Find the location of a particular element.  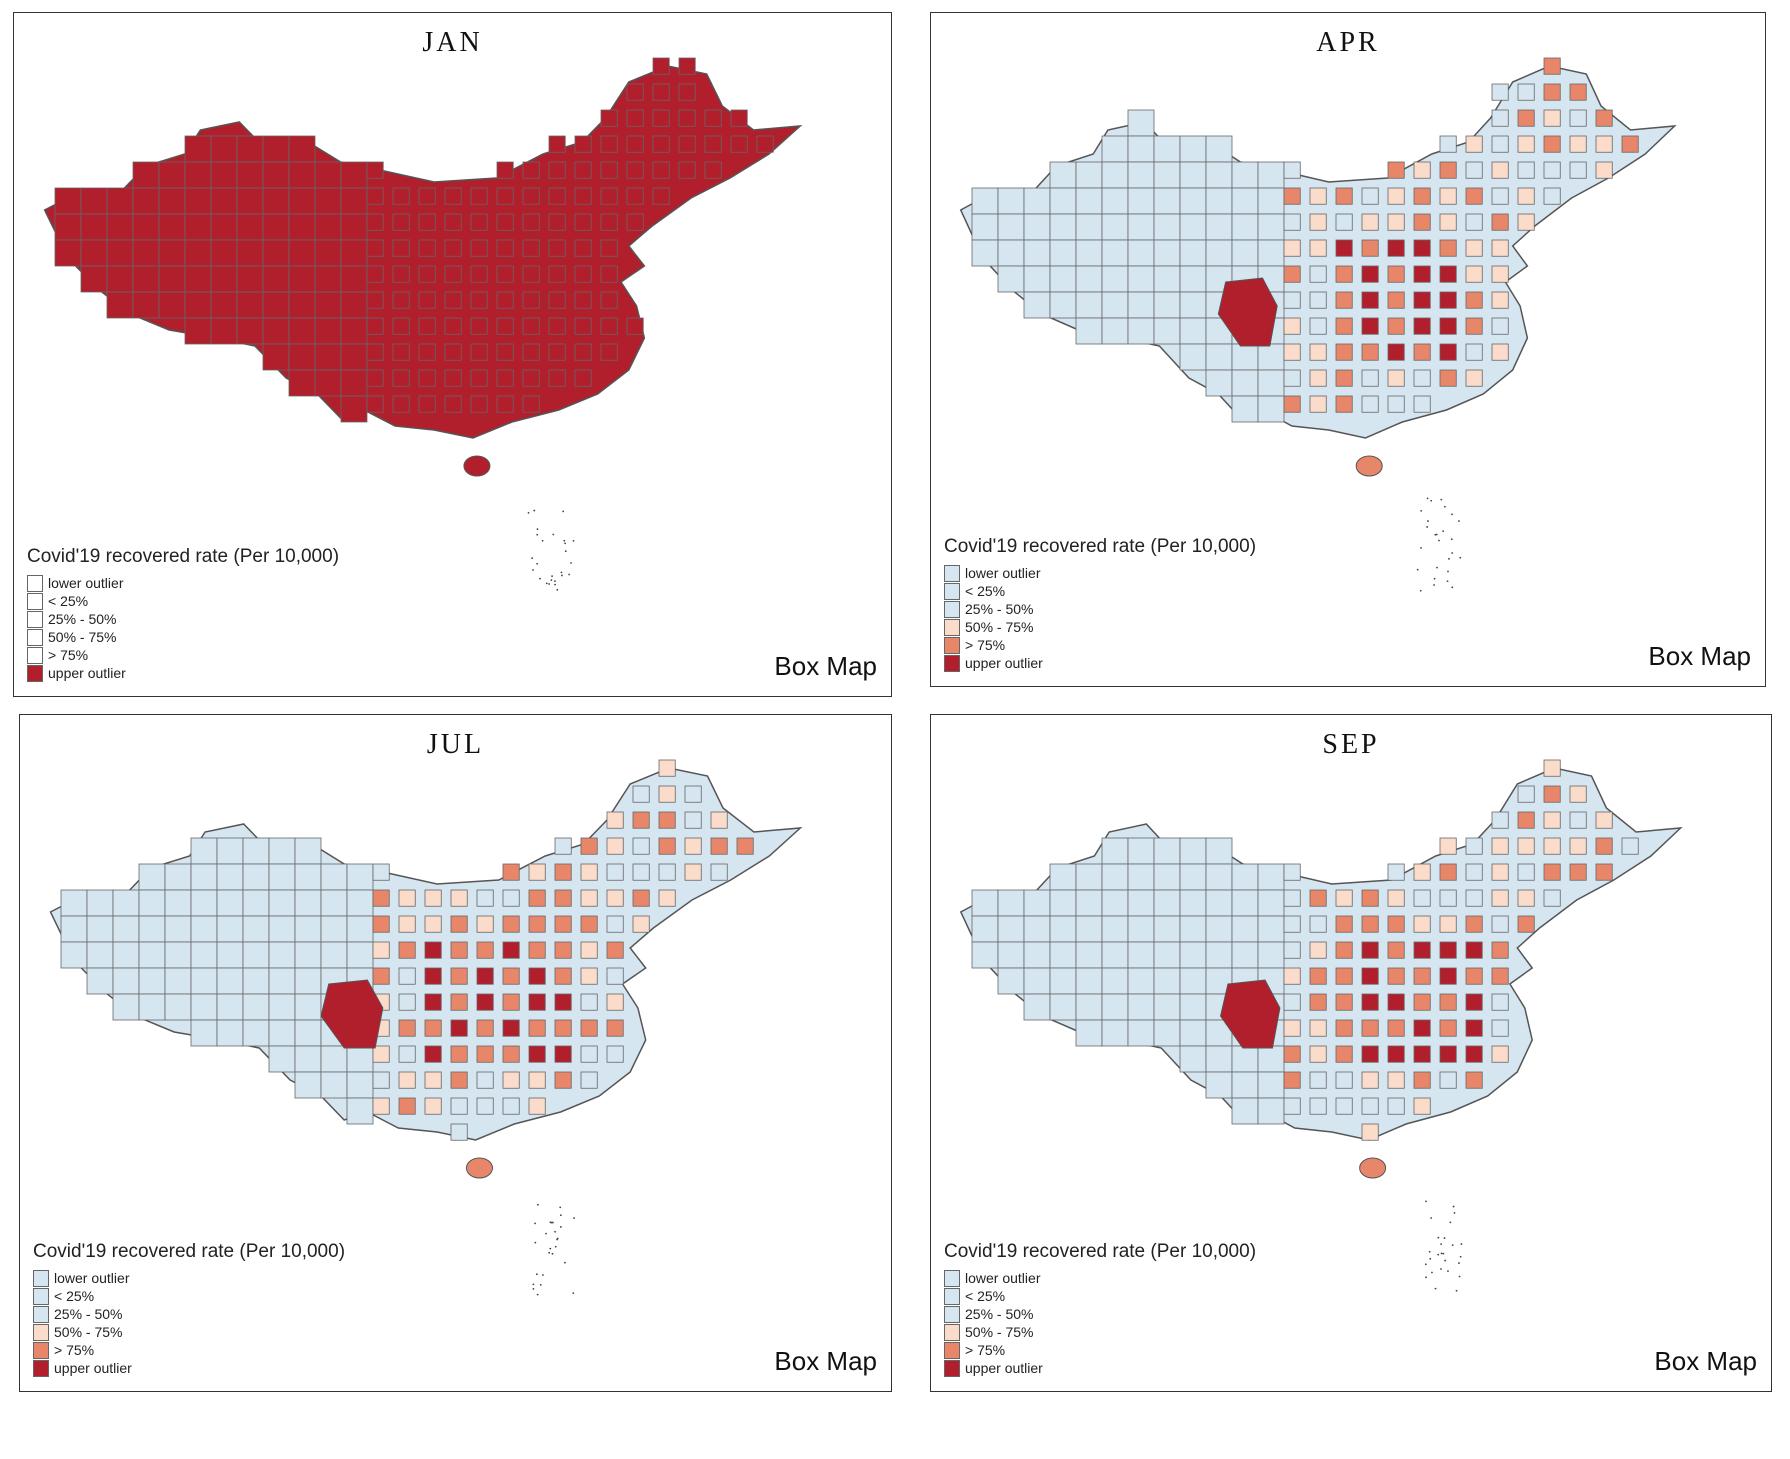

legend-label: lower outlier is located at coordinates (92, 1278).